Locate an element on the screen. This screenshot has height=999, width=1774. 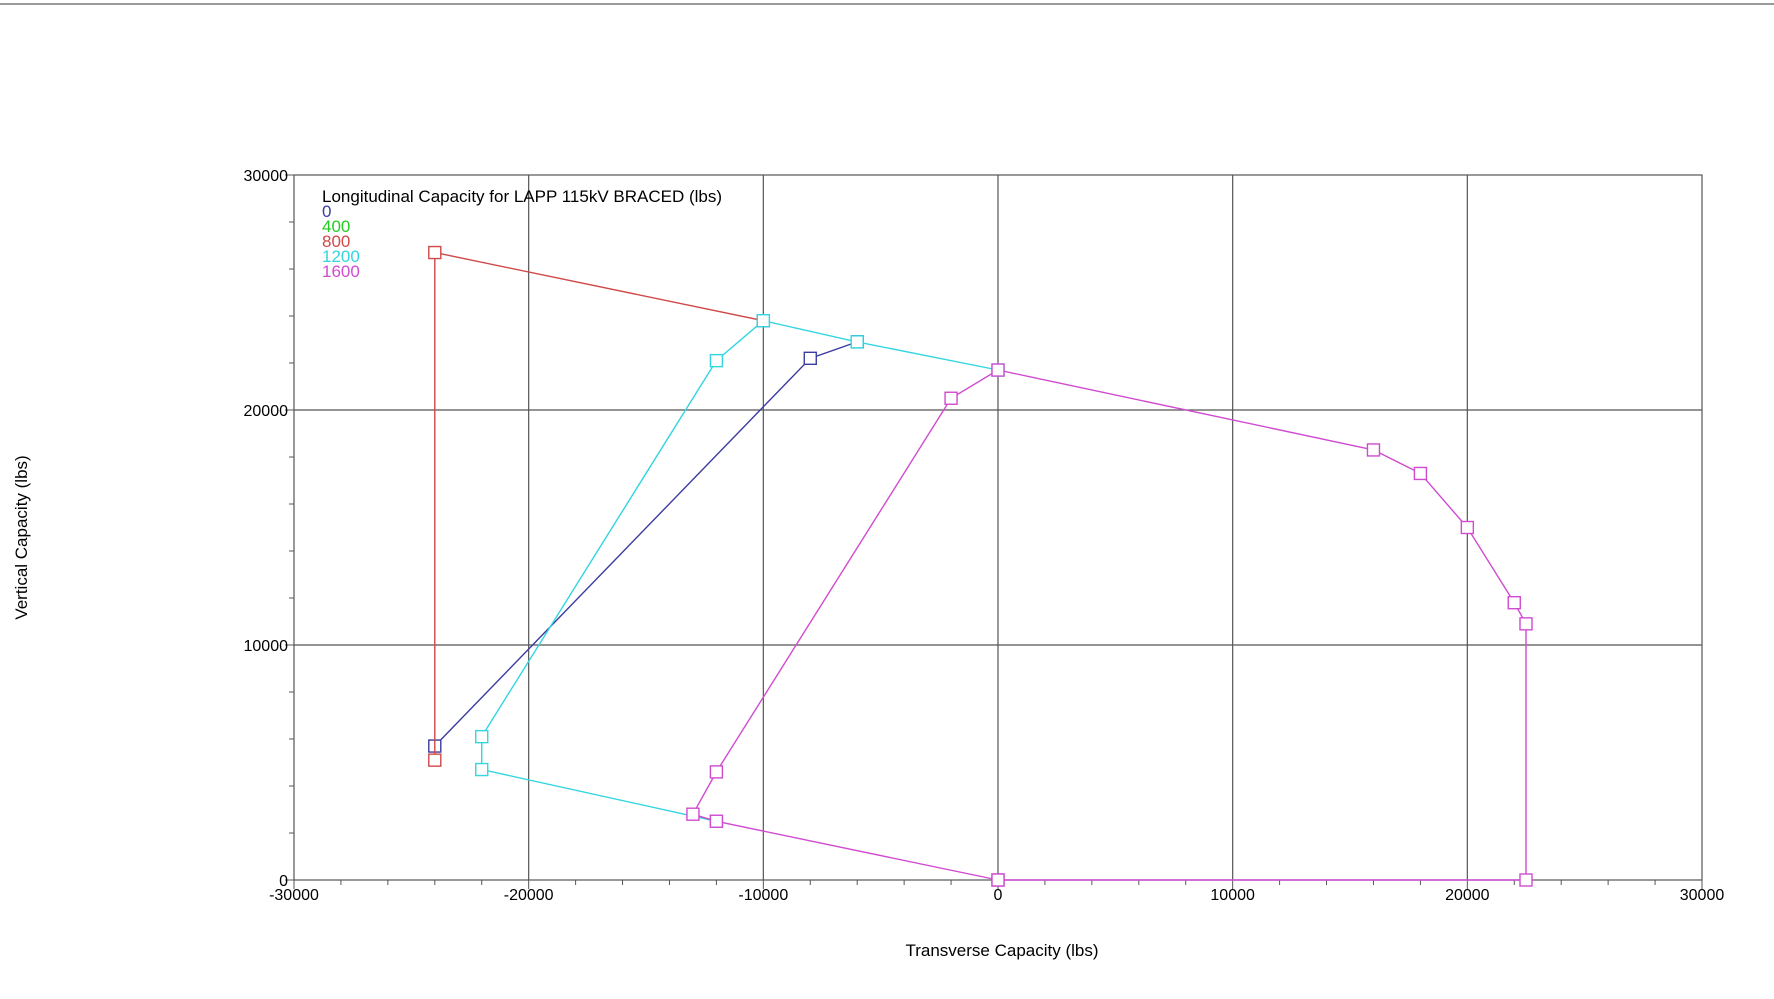
legend-entry-1200: 1200 is located at coordinates (341, 256).